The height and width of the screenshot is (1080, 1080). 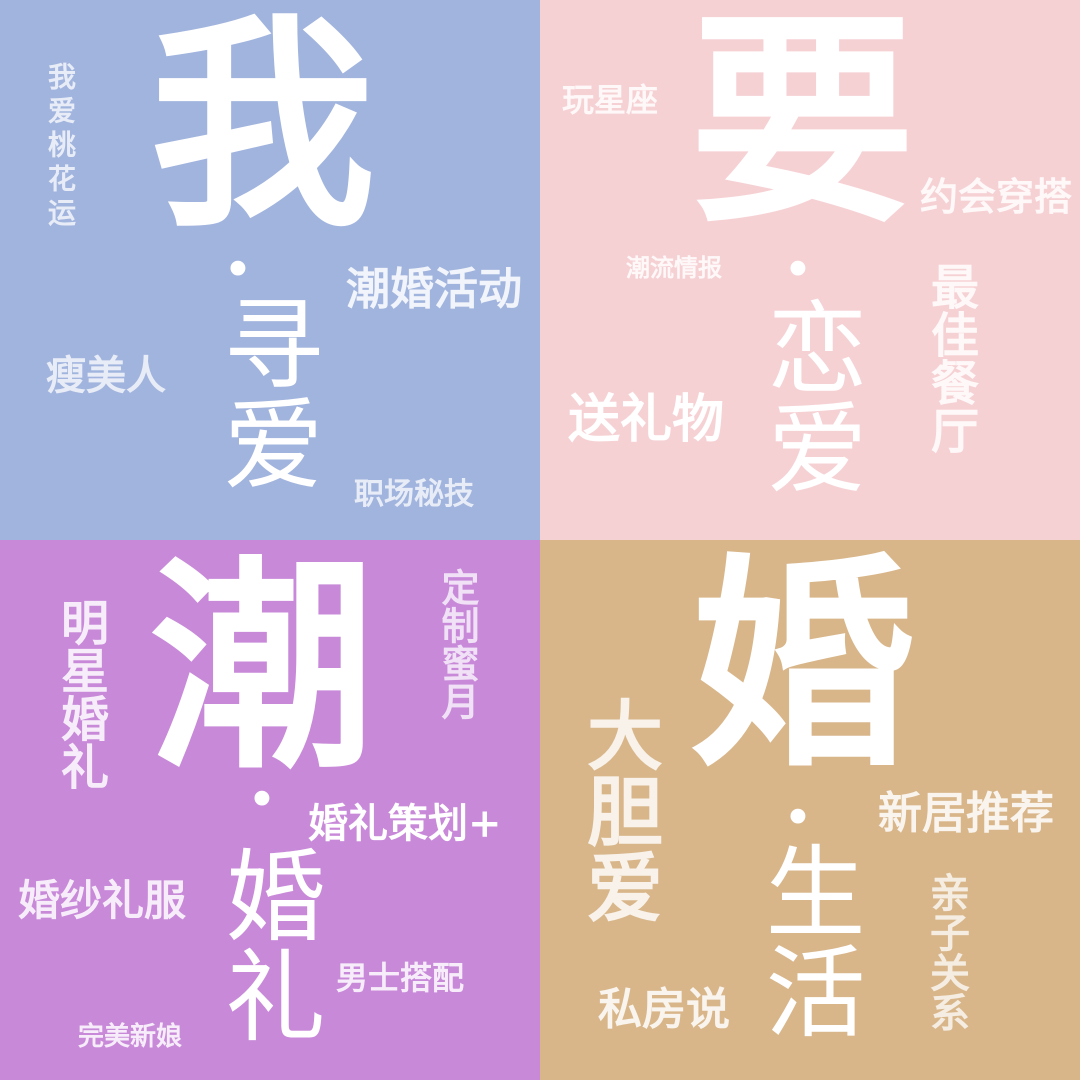 I want to click on tag-hunsha-lifu: 婚纱礼服, so click(x=102, y=900).